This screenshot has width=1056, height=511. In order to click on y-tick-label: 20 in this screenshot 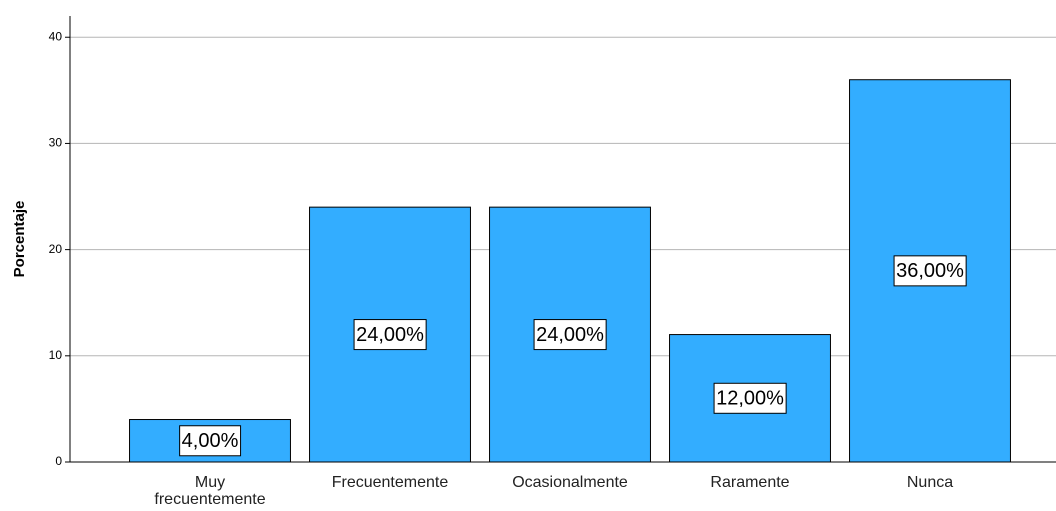, I will do `click(56, 249)`.